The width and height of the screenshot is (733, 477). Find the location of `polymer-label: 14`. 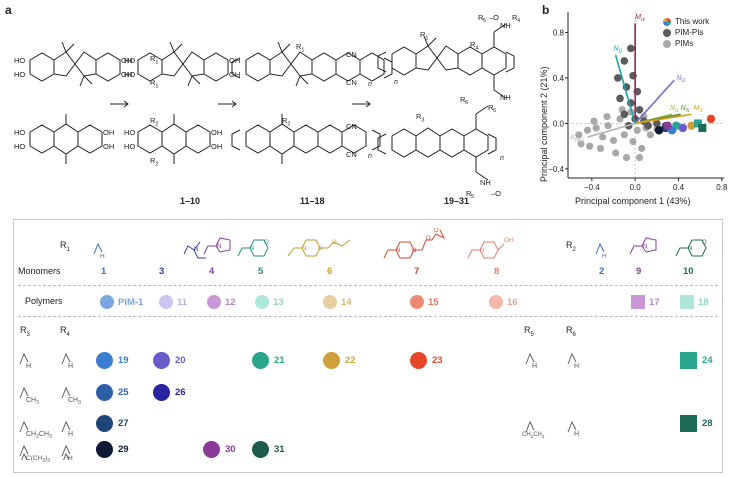

polymer-label: 14 is located at coordinates (346, 302).